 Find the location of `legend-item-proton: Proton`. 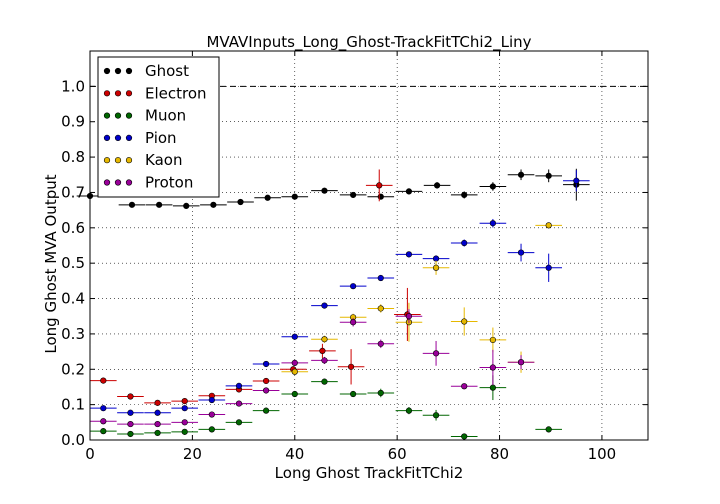

legend-item-proton: Proton is located at coordinates (148, 183).